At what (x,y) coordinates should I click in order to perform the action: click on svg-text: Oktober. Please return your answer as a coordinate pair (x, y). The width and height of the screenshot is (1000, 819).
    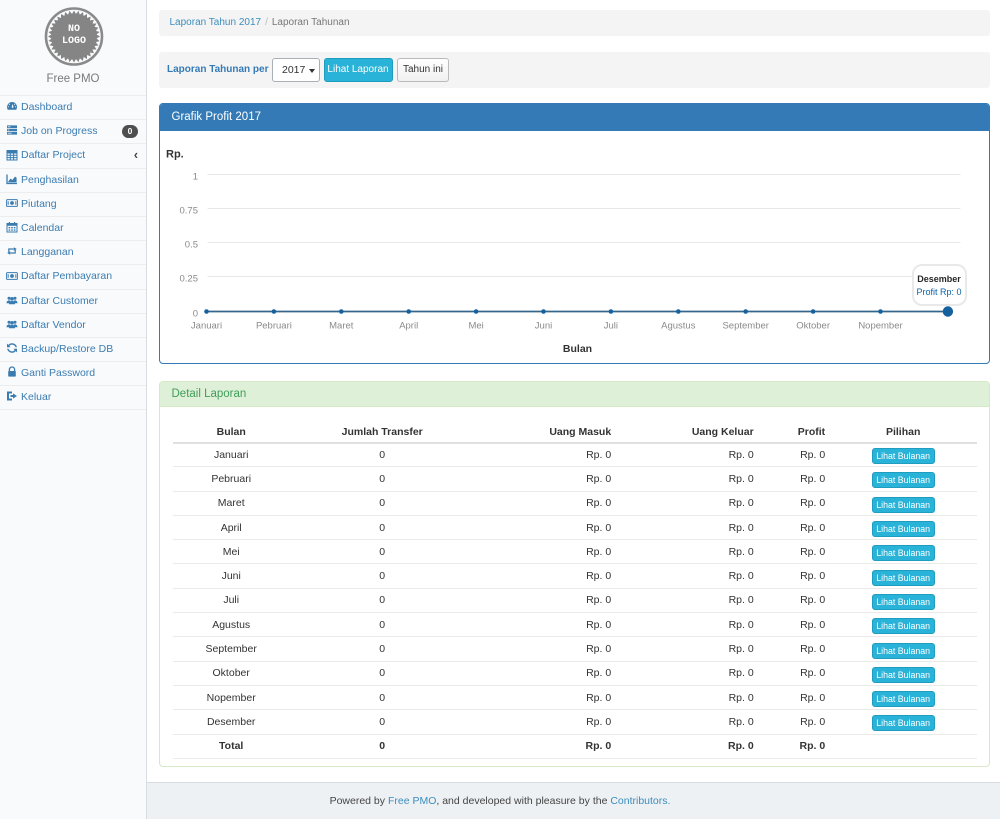
    Looking at the image, I should click on (813, 326).